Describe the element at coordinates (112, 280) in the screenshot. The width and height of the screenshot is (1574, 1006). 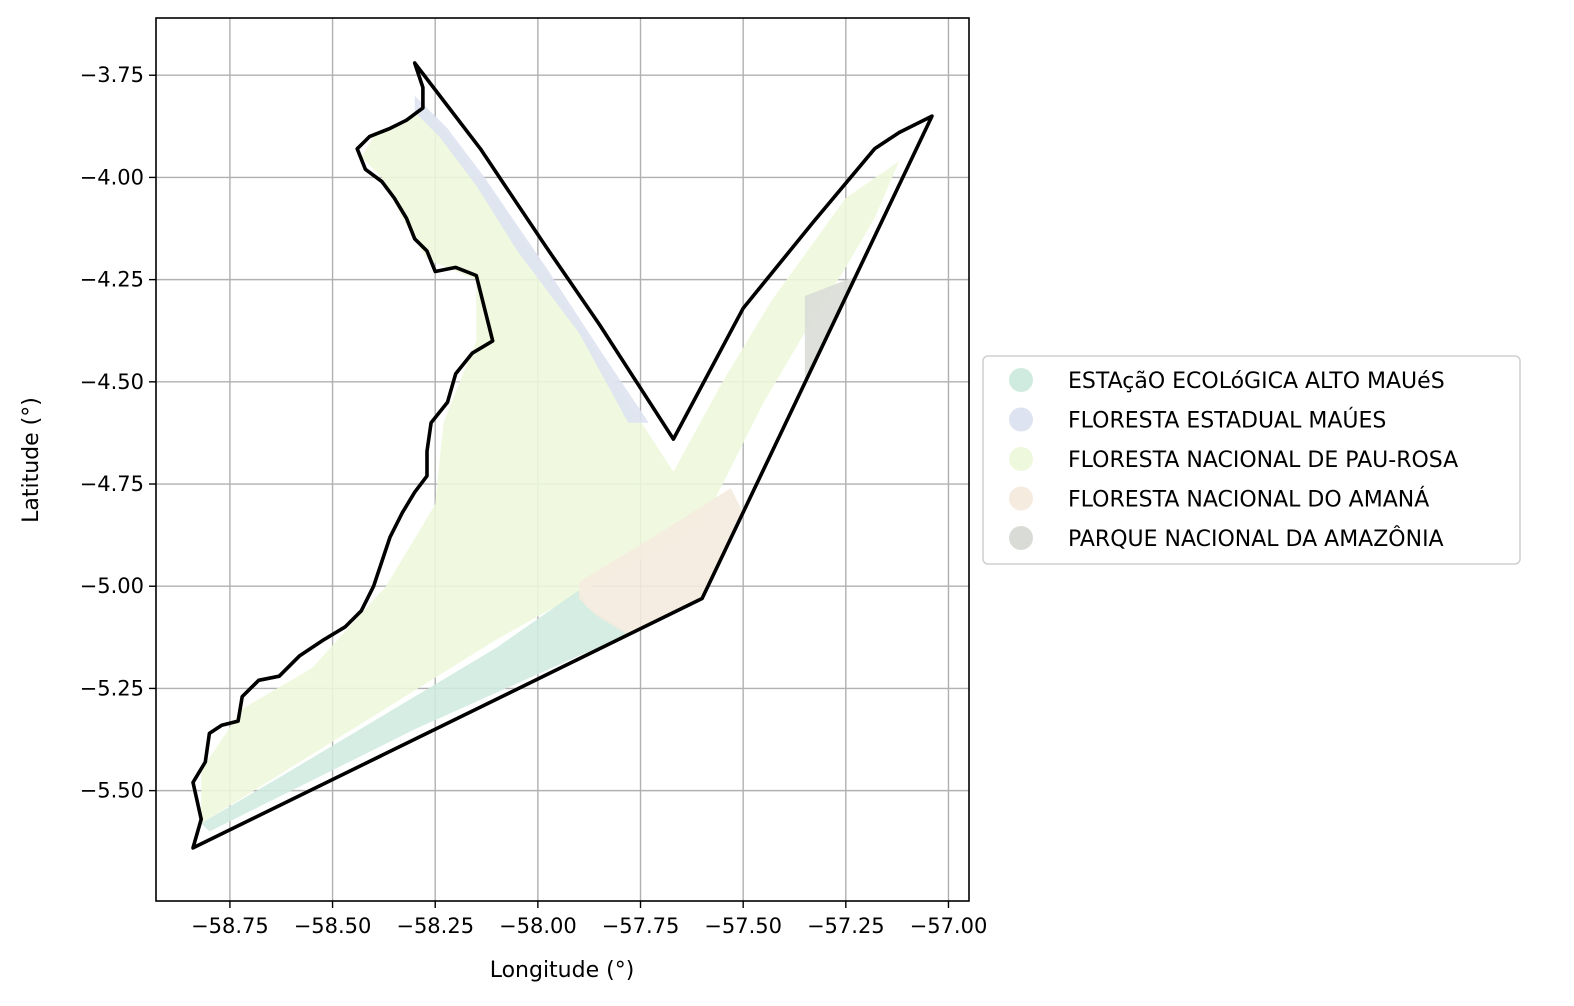
I see `y-tick-label: −4.25` at that location.